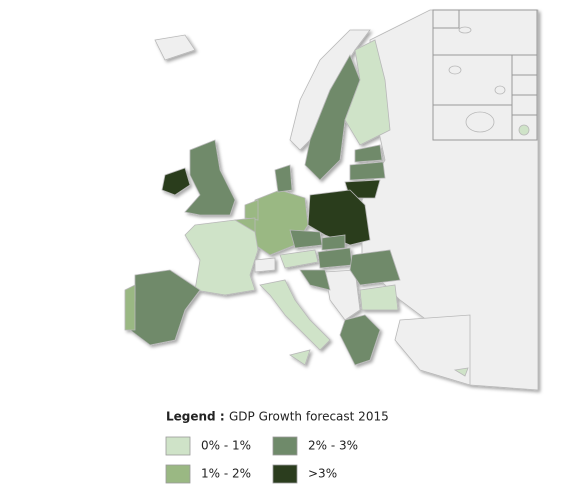 This screenshot has width=570, height=494. I want to click on latvia, so click(367, 171).